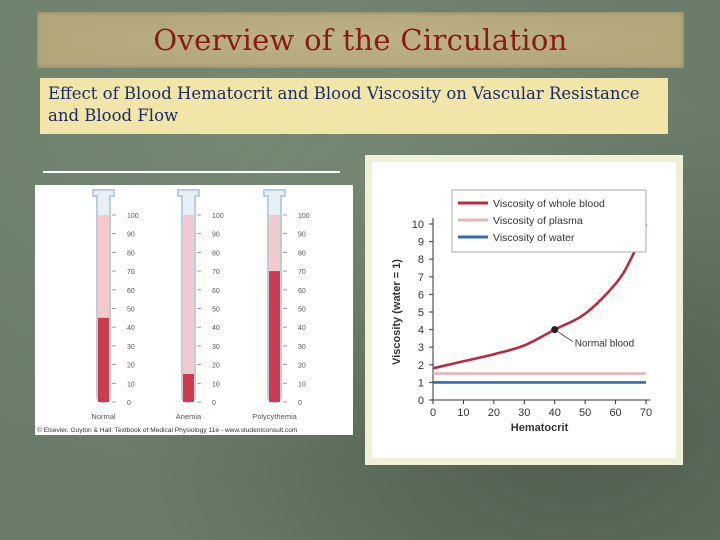 Image resolution: width=720 pixels, height=540 pixels. I want to click on y-tick-label: 6, so click(421, 295).